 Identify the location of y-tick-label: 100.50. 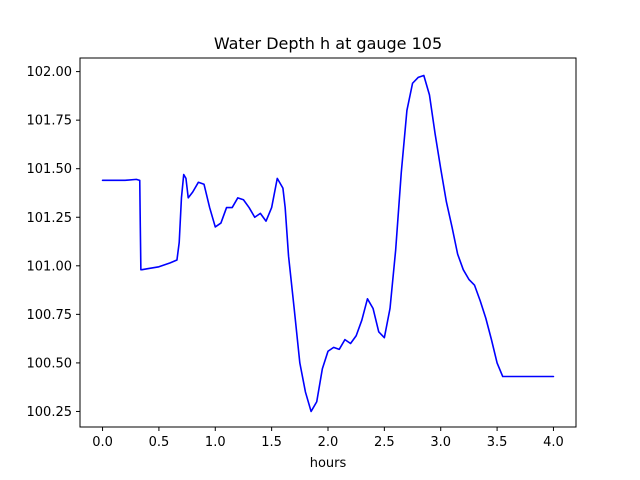
(50, 363).